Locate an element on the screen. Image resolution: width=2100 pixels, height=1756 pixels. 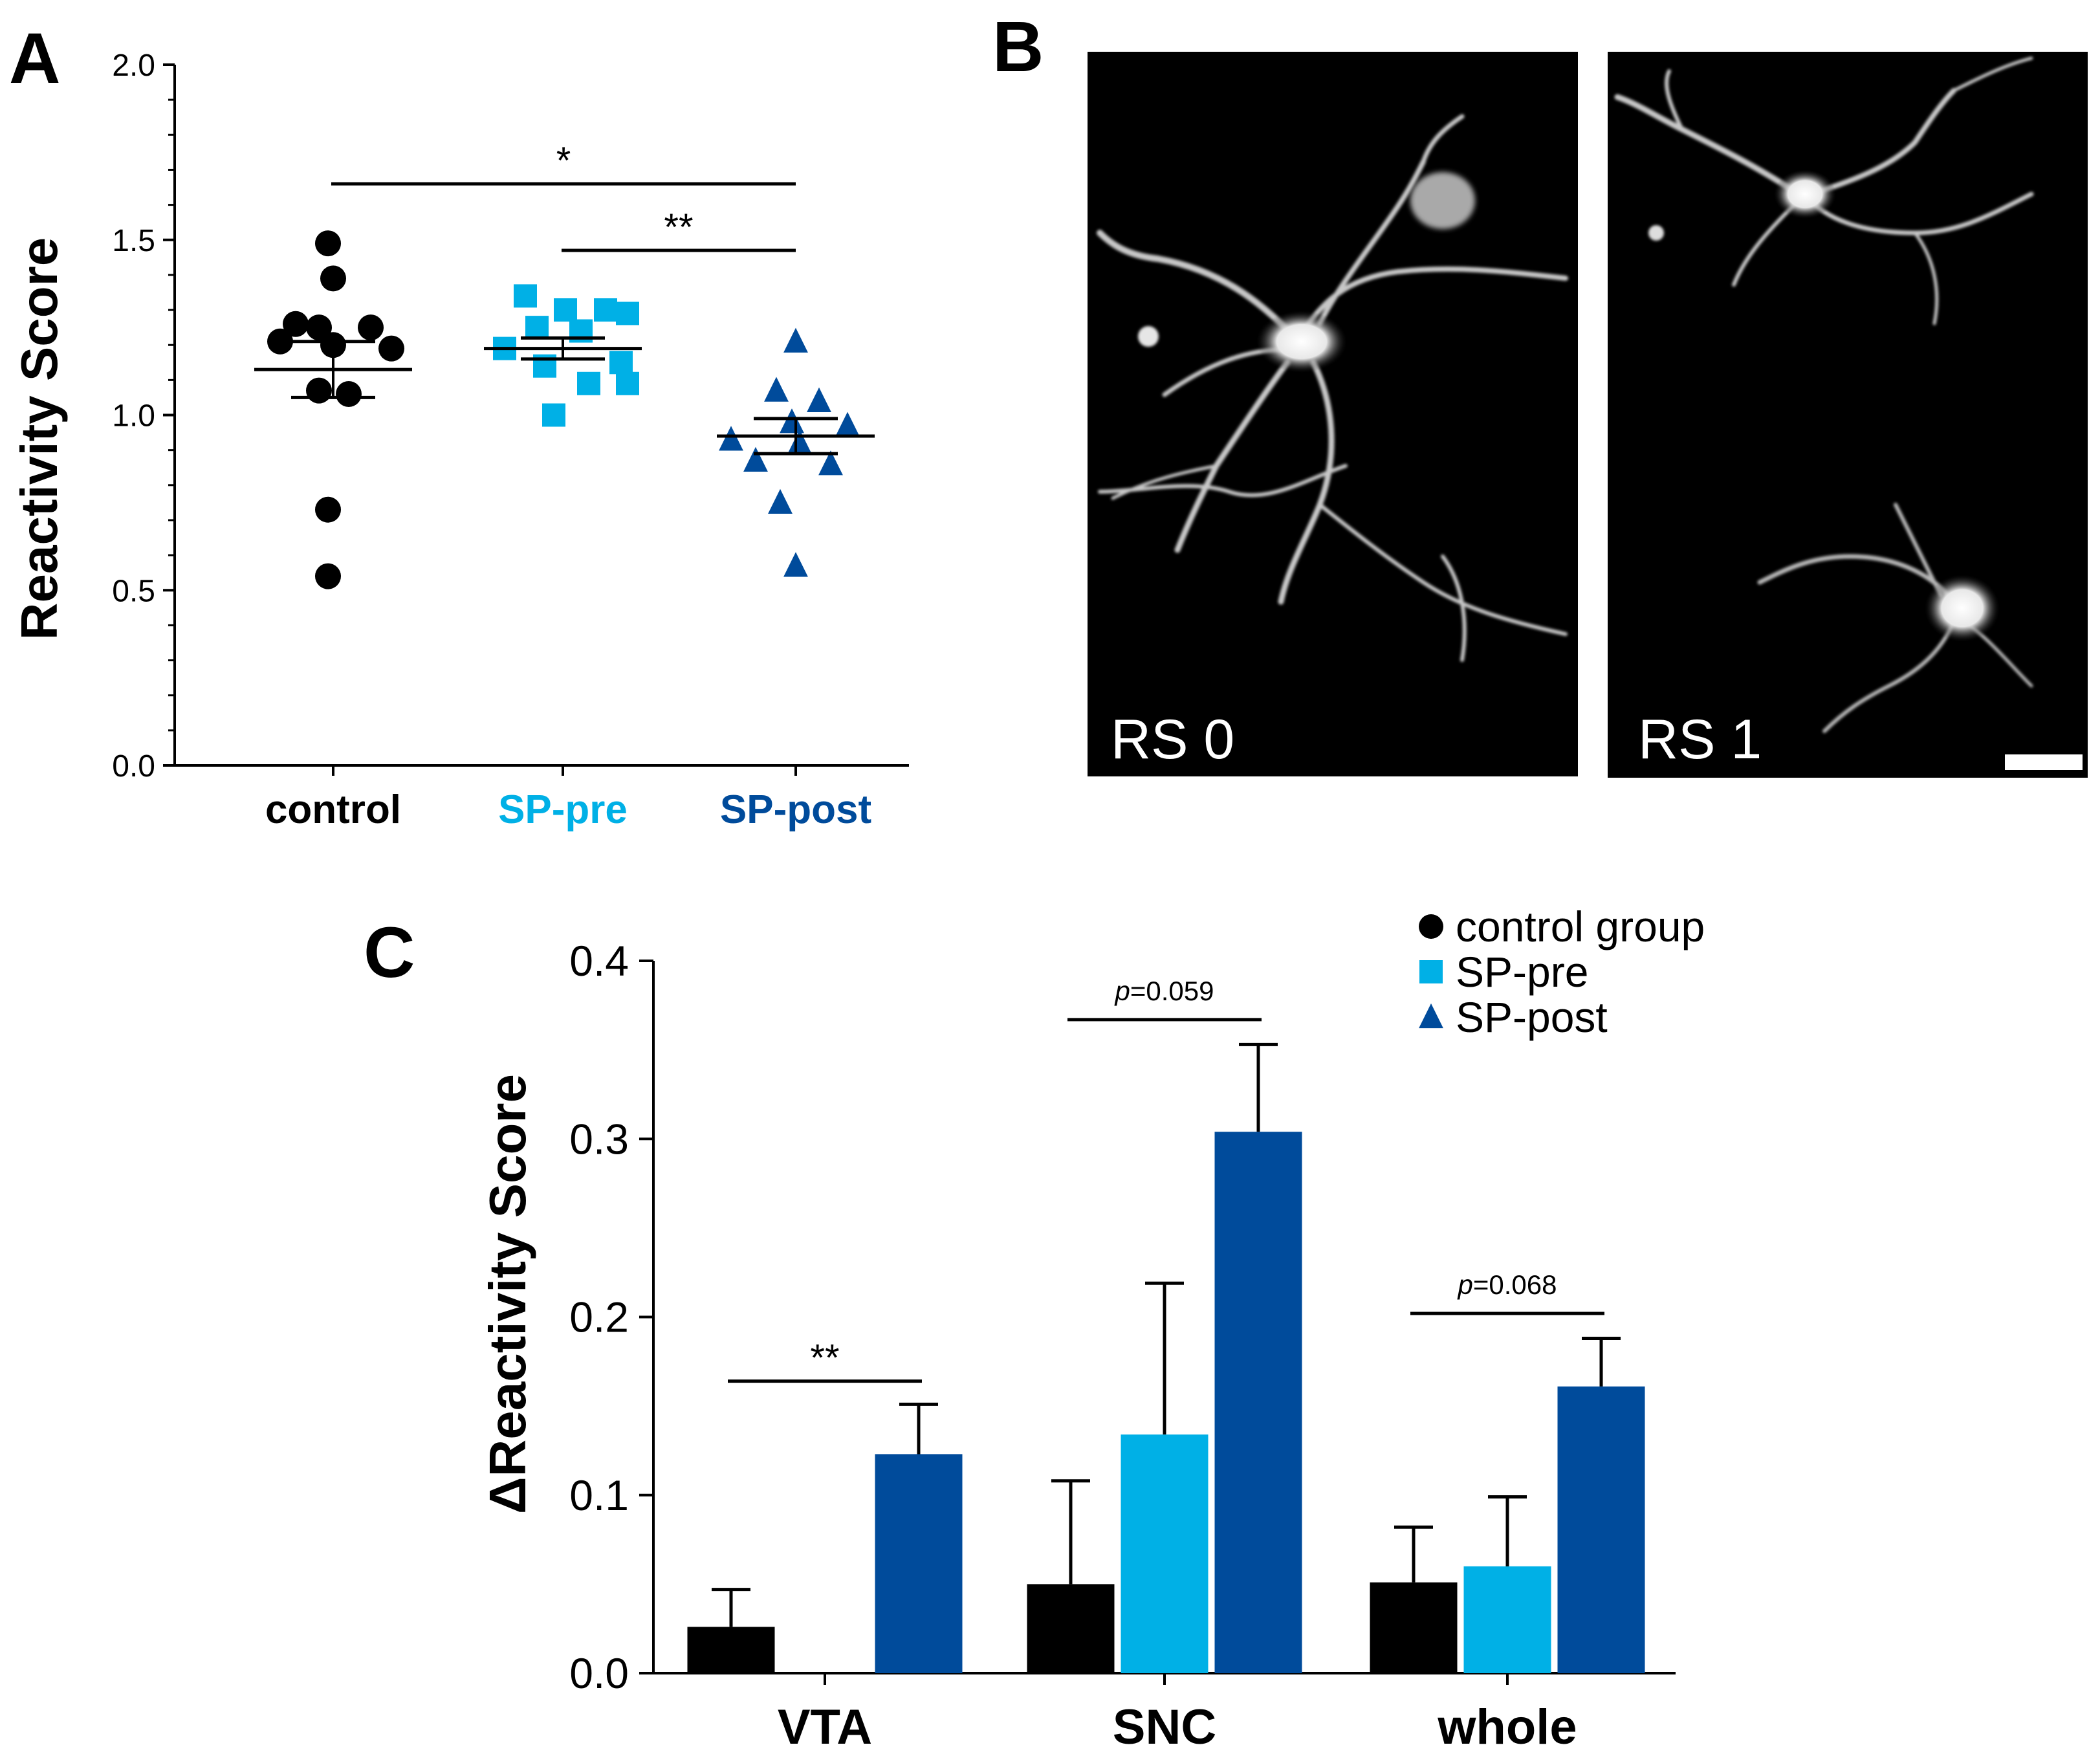
panel-a-y-tick-label: 1.0 is located at coordinates (133, 416).